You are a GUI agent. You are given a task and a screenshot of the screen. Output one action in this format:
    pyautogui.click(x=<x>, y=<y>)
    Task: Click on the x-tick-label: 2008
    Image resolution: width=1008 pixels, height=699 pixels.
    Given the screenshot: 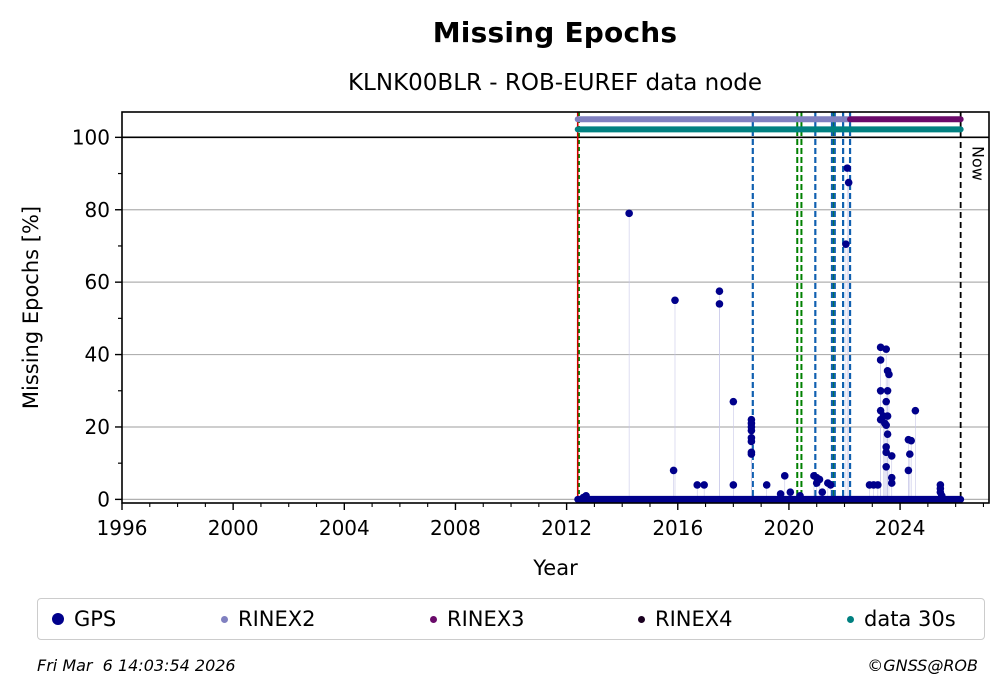 What is the action you would take?
    pyautogui.click(x=455, y=528)
    